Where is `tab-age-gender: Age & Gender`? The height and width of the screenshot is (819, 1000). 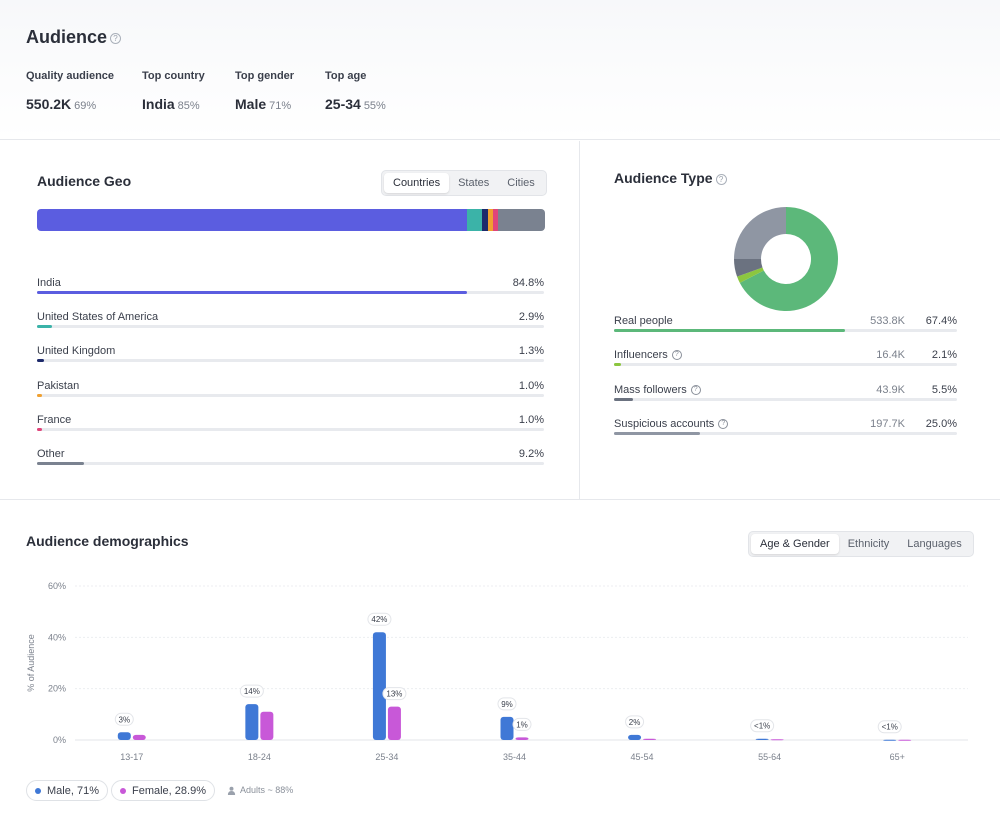
tab-age-gender: Age & Gender is located at coordinates (795, 544).